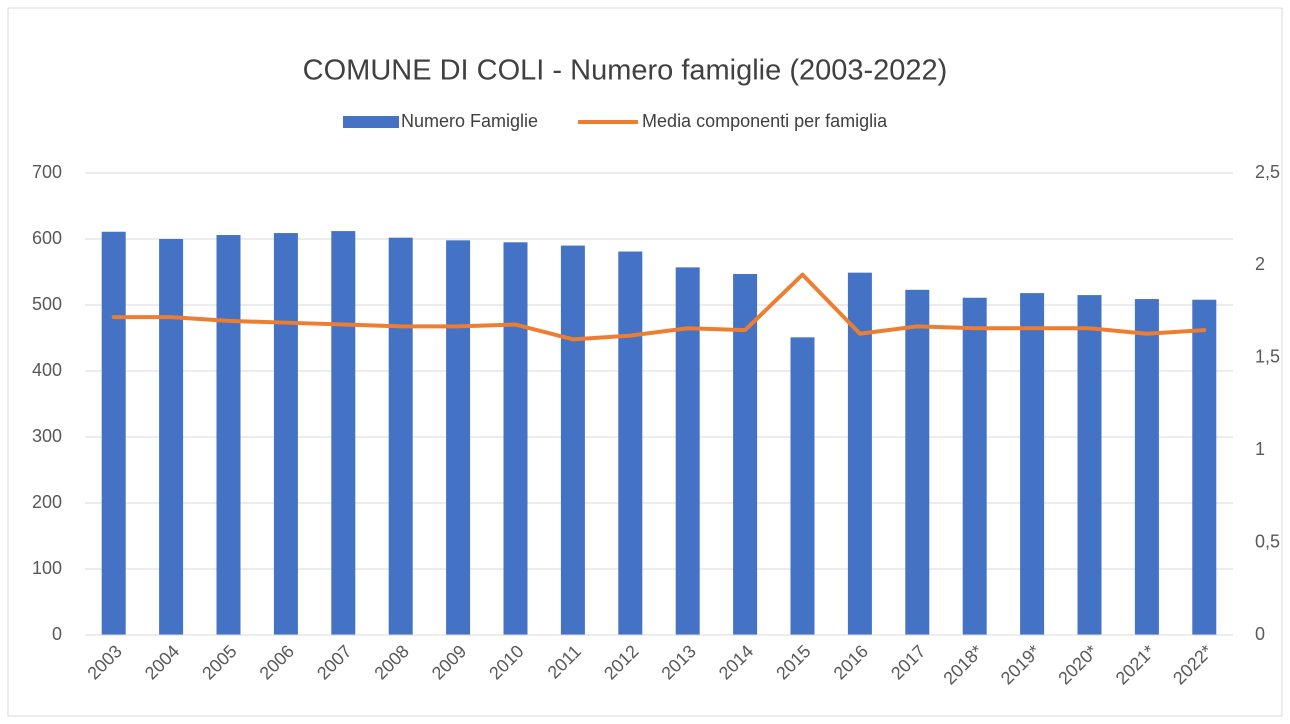  Describe the element at coordinates (47, 304) in the screenshot. I see `y-tick-label: 500` at that location.